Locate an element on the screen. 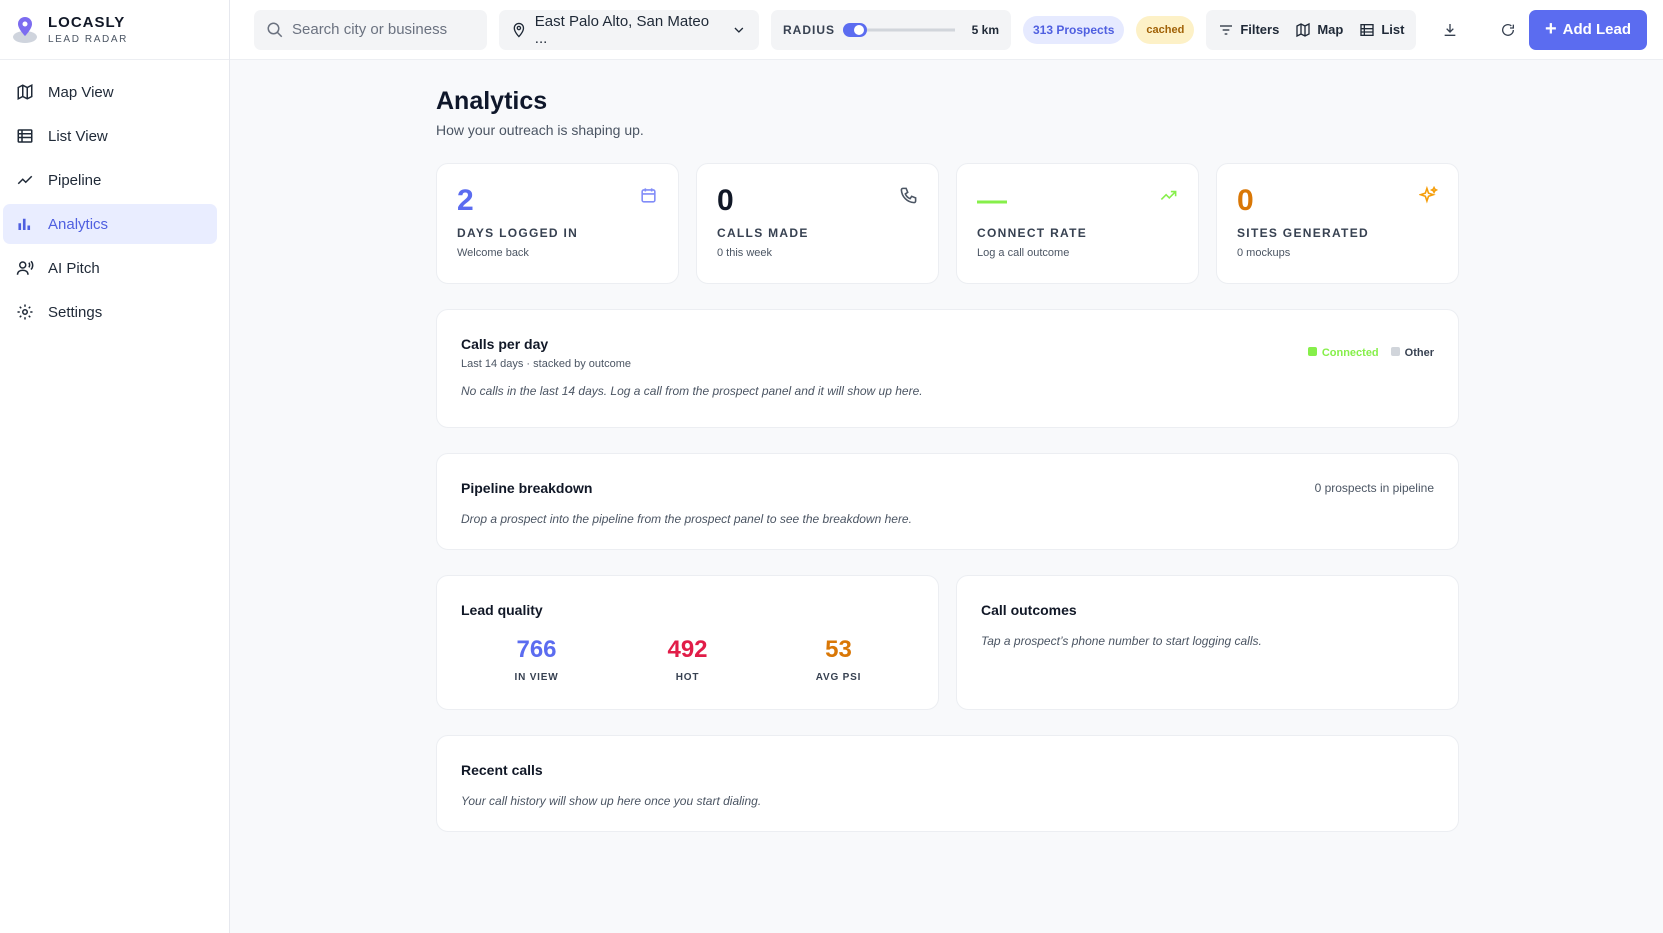  add-lead-label: Add Lead is located at coordinates (1596, 29).